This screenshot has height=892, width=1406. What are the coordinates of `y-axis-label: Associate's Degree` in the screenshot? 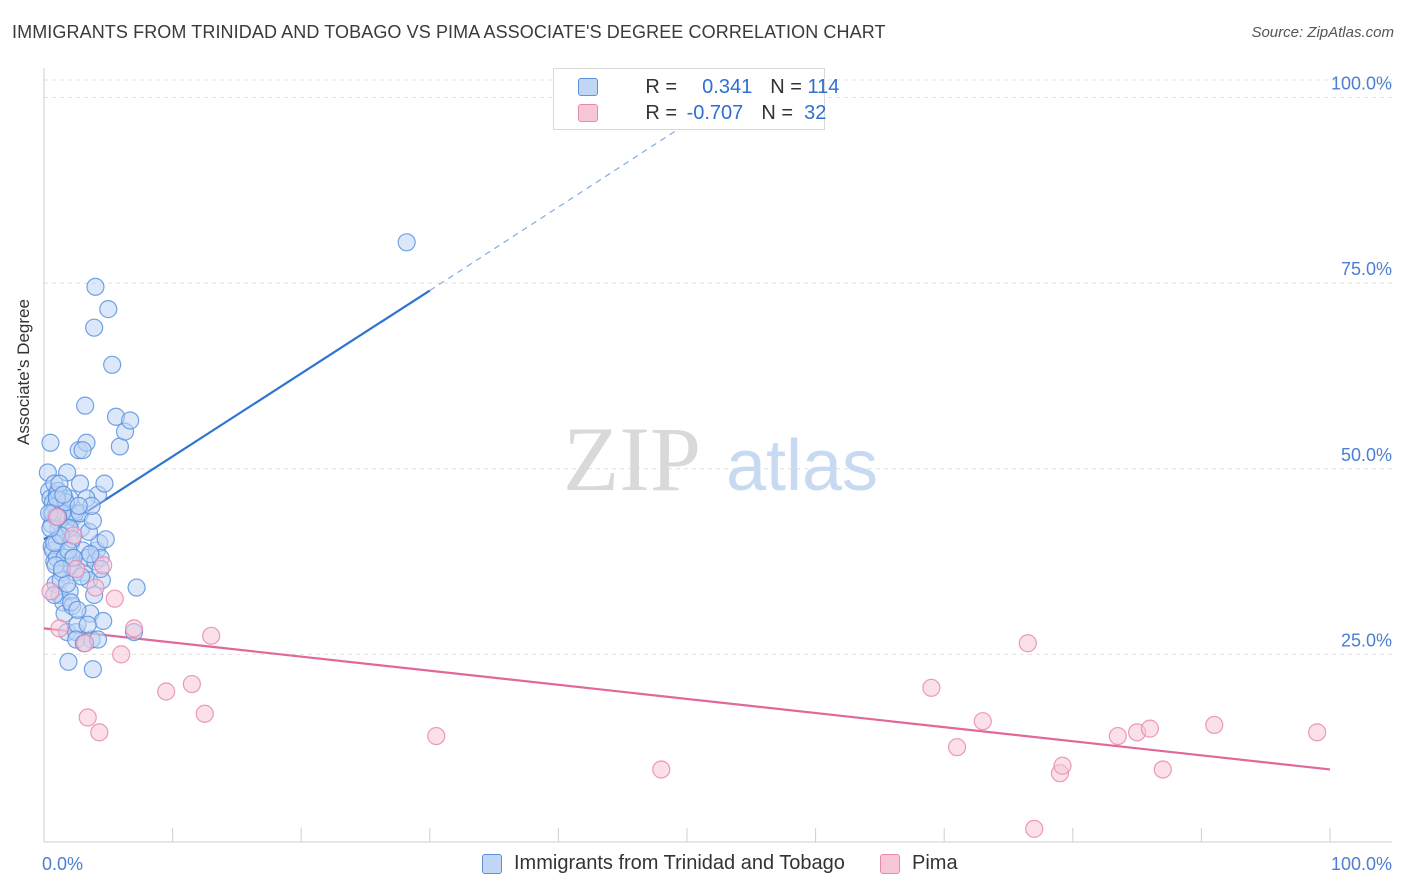 It's located at (23, 372).